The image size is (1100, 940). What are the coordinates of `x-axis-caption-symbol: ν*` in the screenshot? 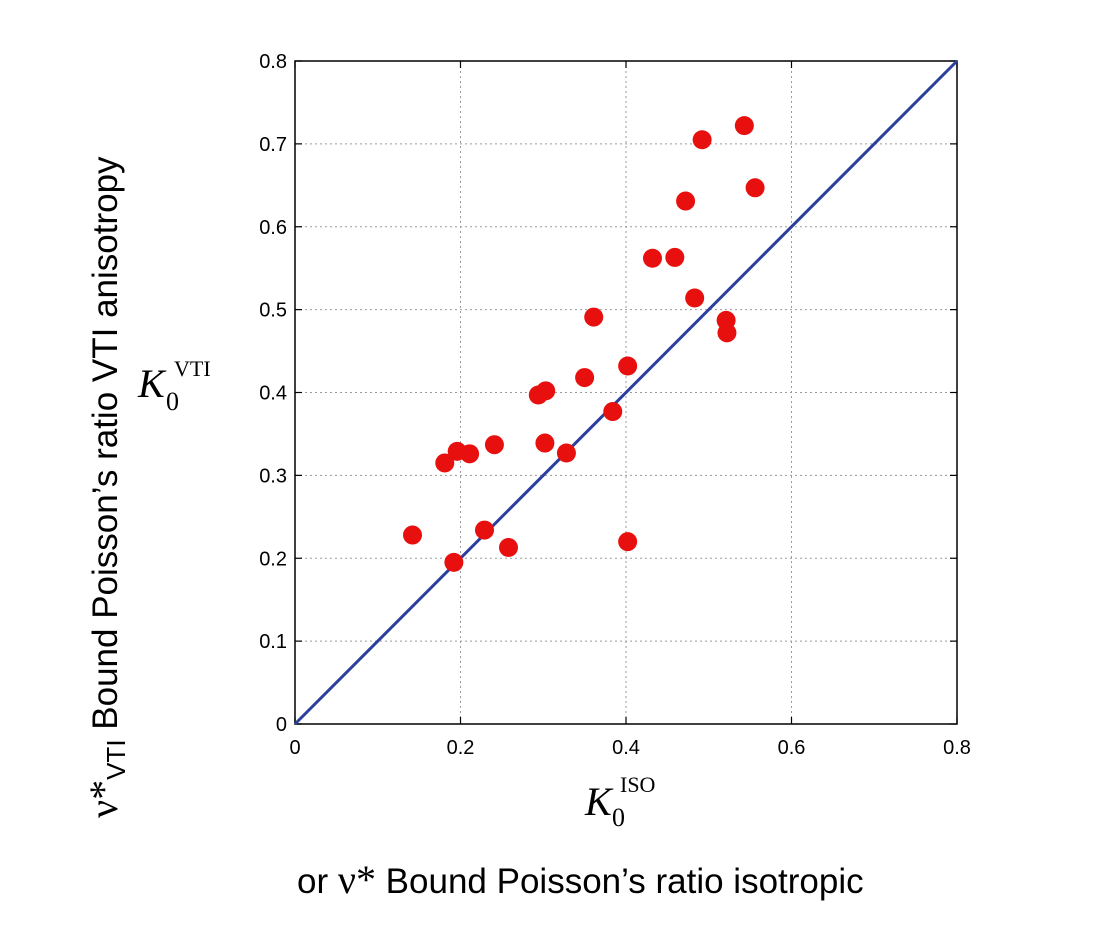 It's located at (357, 879).